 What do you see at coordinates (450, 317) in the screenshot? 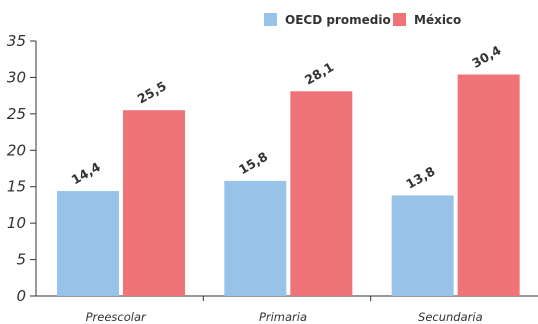
I see `x-category-label: Secundaria` at bounding box center [450, 317].